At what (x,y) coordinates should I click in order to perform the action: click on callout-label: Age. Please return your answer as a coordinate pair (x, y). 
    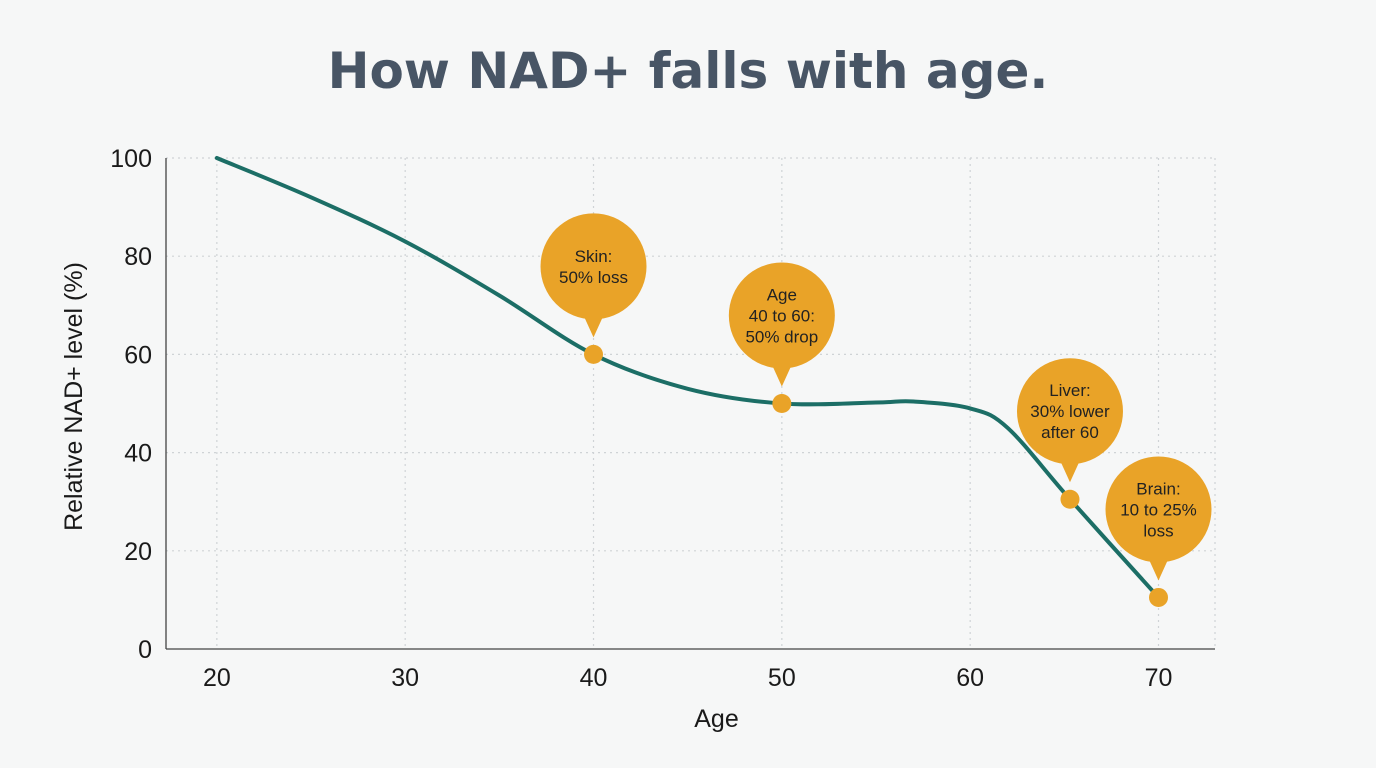
    Looking at the image, I should click on (782, 295).